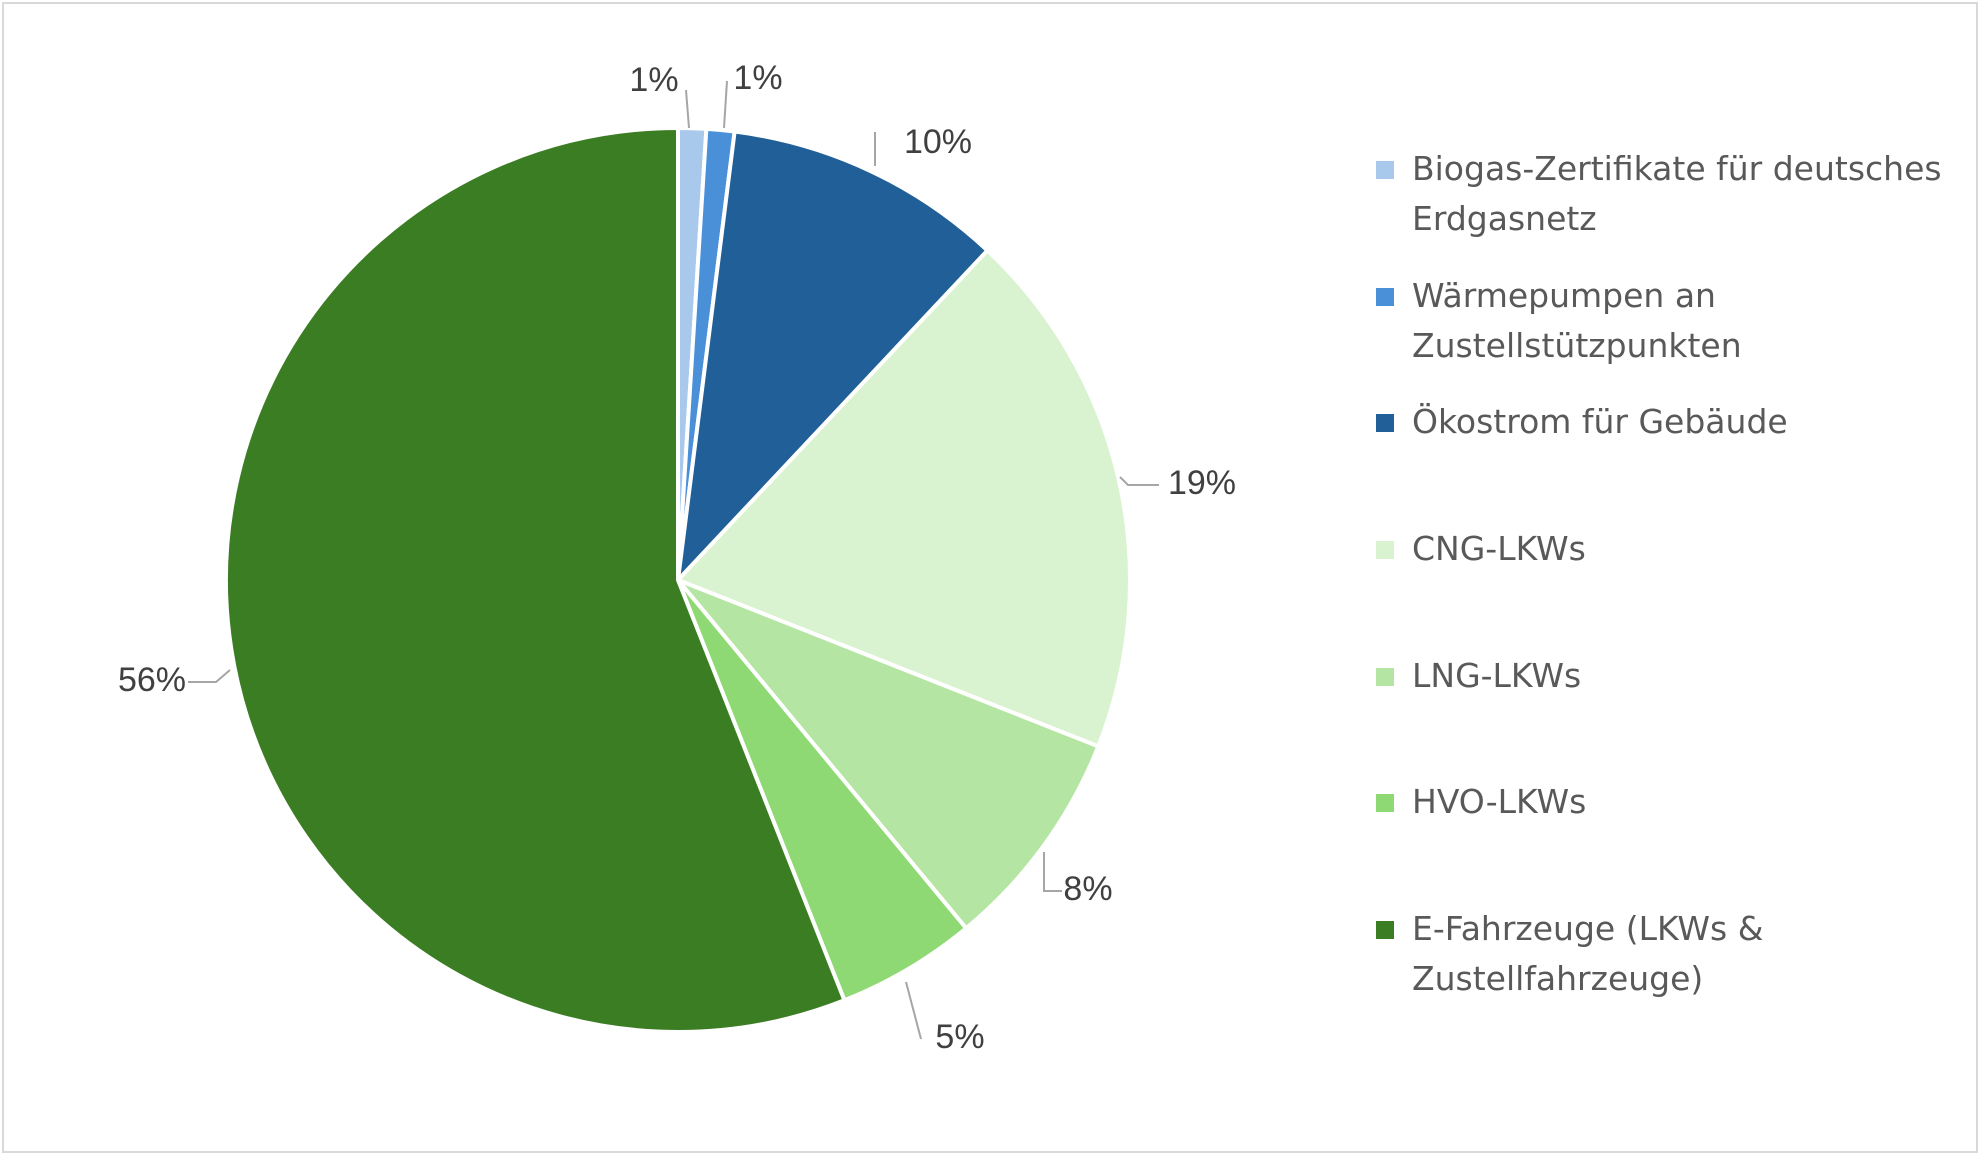 The image size is (1982, 1157). Describe the element at coordinates (913, 1010) in the screenshot. I see `leader-line-hvo` at that location.